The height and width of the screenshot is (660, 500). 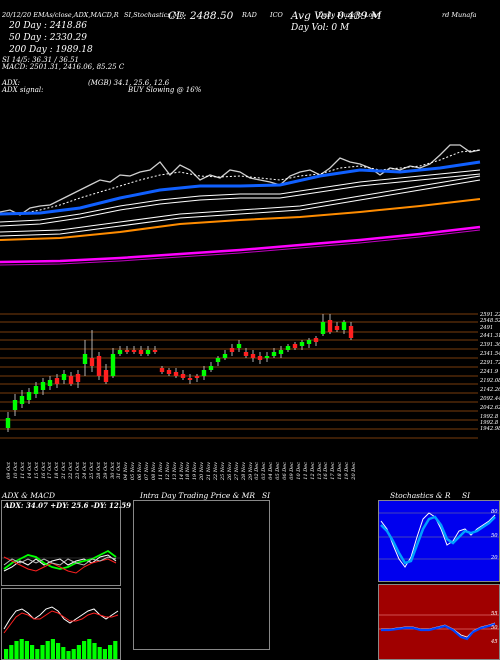 I want to click on price-tick: 2142.26, so click(x=490, y=390).